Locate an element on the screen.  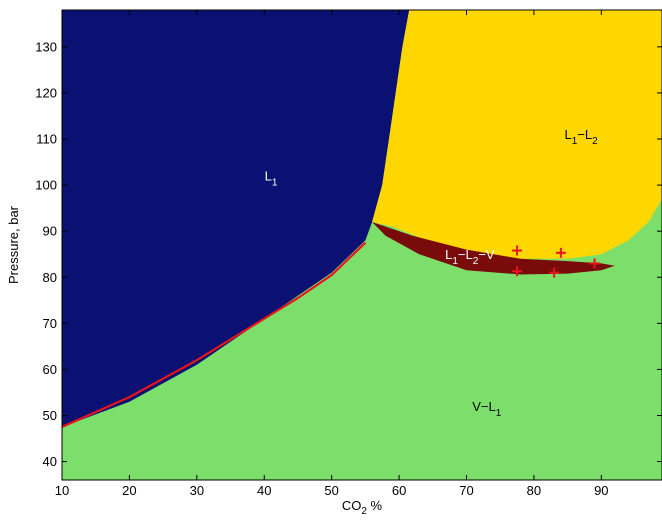
x-tick-label: 40 is located at coordinates (264, 490).